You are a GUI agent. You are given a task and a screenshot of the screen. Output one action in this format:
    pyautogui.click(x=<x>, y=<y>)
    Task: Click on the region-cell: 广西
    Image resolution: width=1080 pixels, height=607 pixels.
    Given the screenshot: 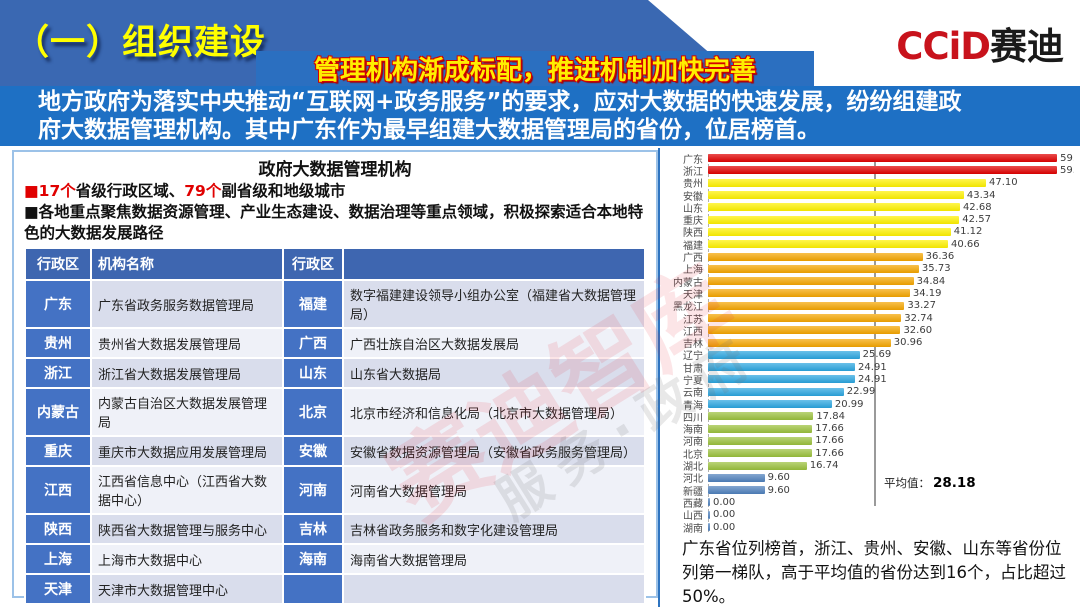 What is the action you would take?
    pyautogui.click(x=313, y=343)
    